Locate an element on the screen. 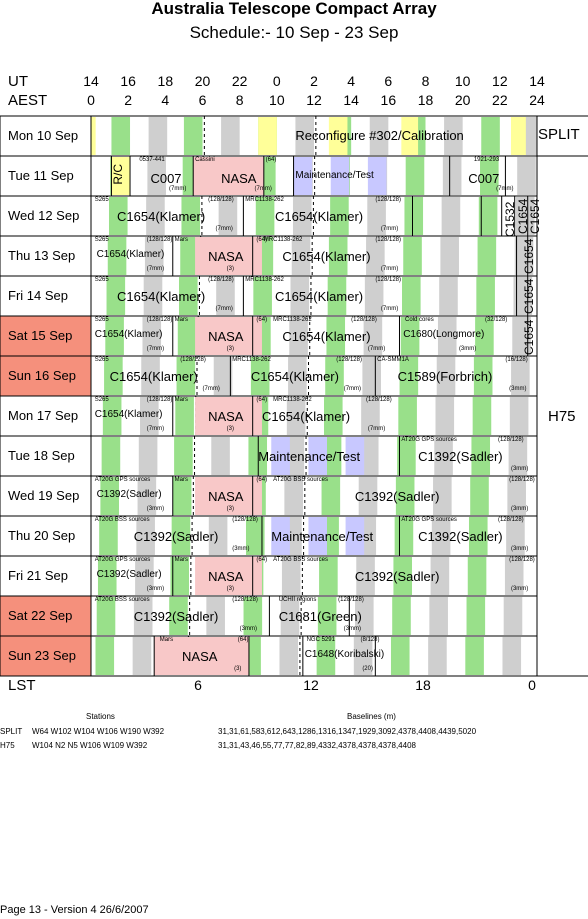 This screenshot has height=919, width=588. day-label: Mon 17 Sep is located at coordinates (43, 415).